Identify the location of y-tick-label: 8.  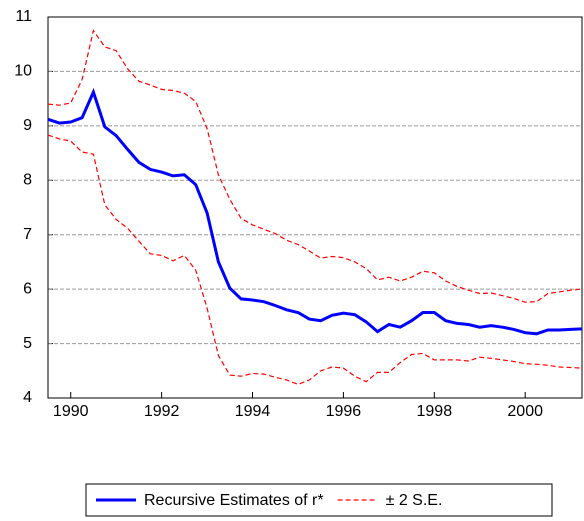
(27, 180).